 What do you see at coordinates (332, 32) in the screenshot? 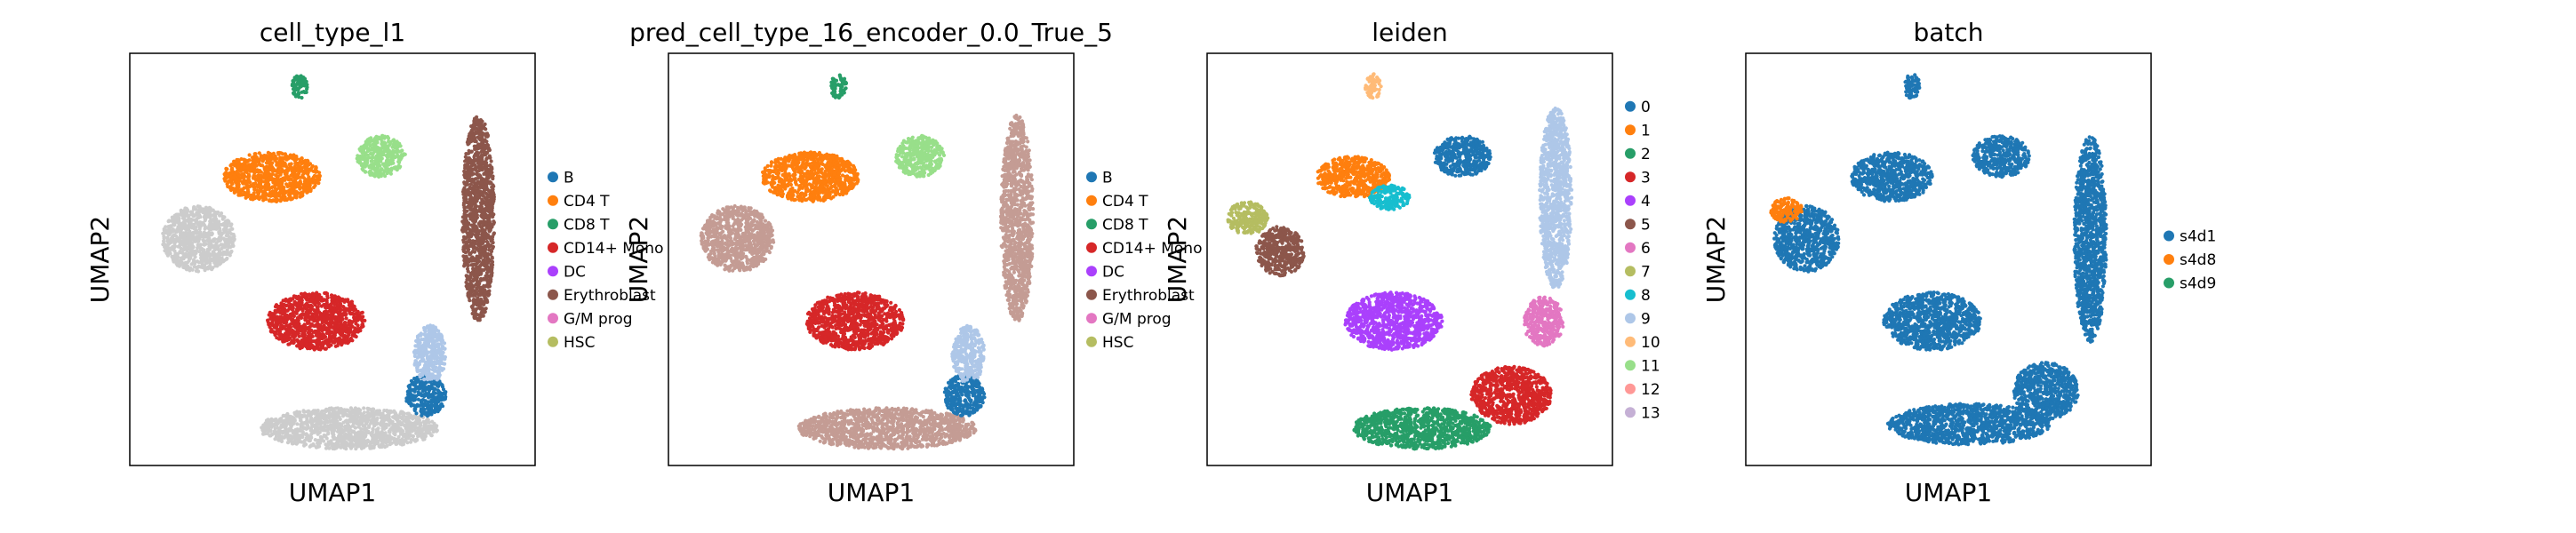
I see `panel-title: cell_type_l1` at bounding box center [332, 32].